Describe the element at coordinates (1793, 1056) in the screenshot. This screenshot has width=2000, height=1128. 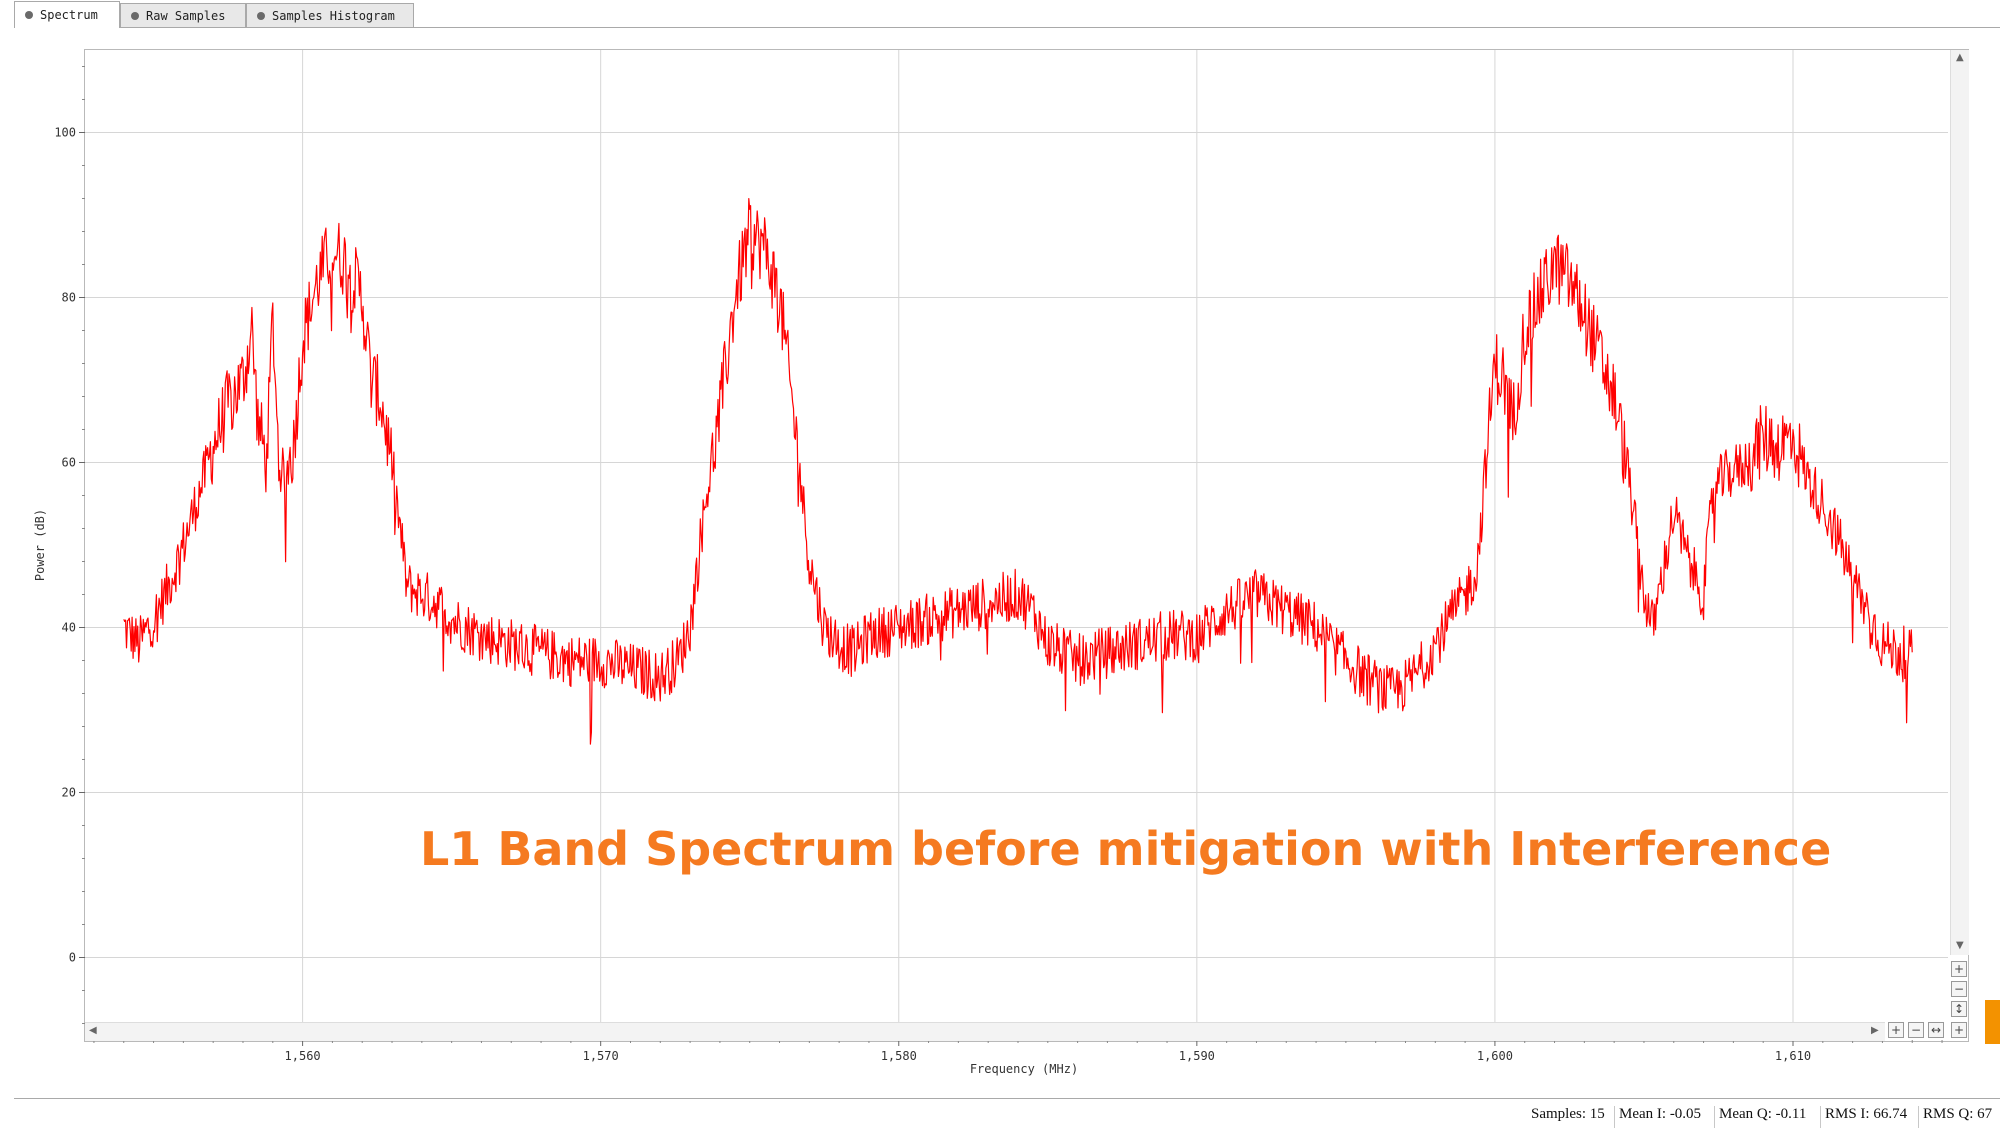
I see `x-tick-label: 1,610` at that location.